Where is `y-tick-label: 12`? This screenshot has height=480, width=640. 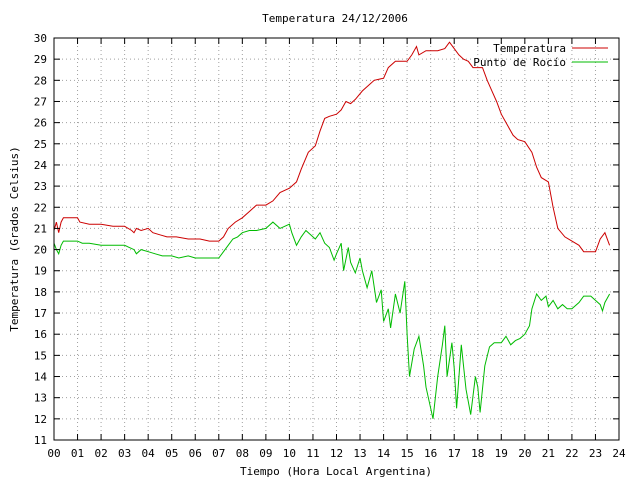 y-tick-label: 12 is located at coordinates (40, 419).